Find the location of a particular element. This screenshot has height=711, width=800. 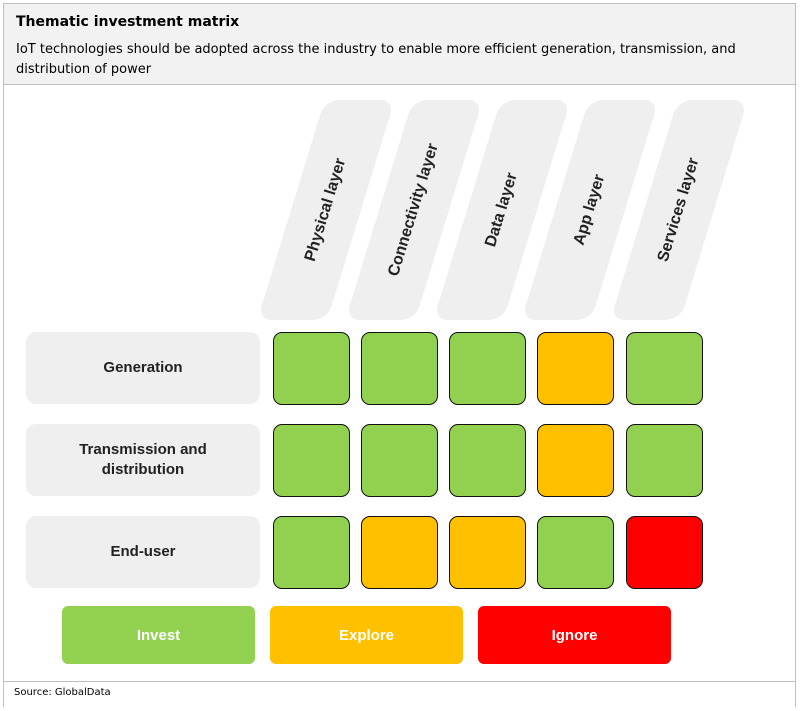

legend-invest: Invest is located at coordinates (158, 635).